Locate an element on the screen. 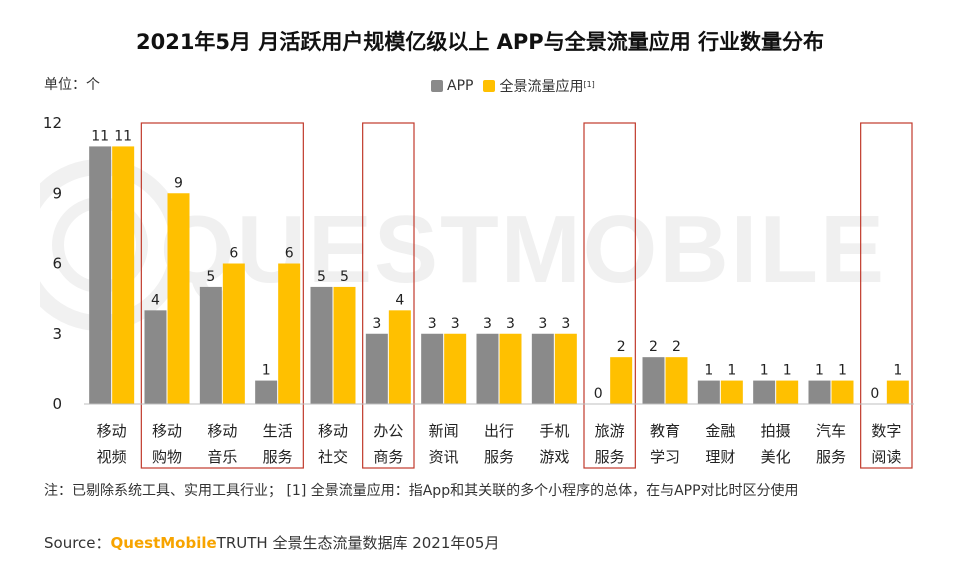 The image size is (960, 566). category-label: 学习 is located at coordinates (665, 457).